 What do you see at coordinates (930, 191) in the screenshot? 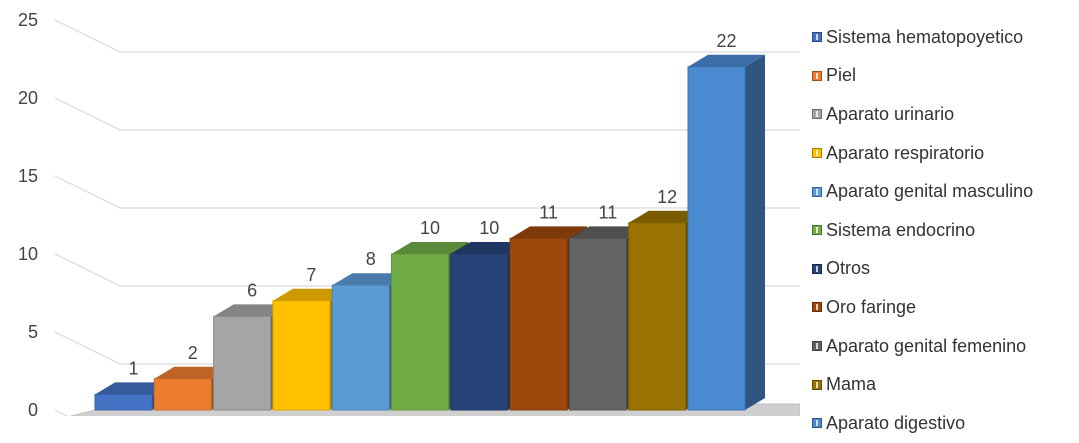
I see `legend-label: Aparato genital masculino` at bounding box center [930, 191].